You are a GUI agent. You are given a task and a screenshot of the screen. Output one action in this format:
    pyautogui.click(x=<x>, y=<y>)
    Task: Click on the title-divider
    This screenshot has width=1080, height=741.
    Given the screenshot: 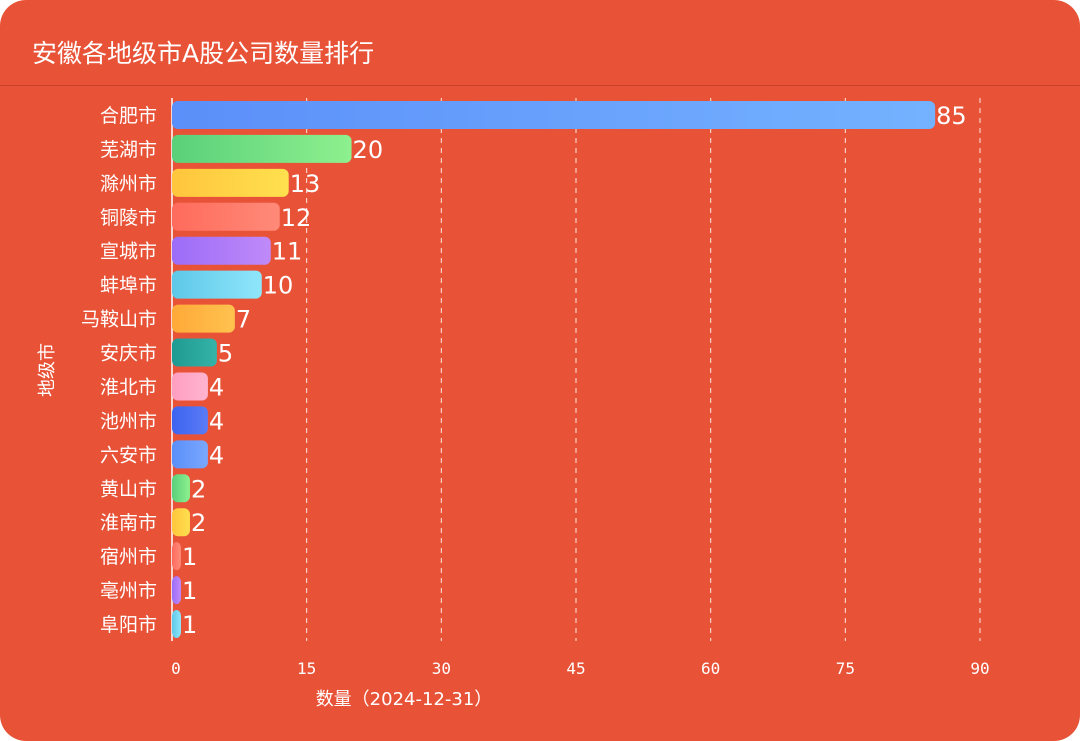 What is the action you would take?
    pyautogui.click(x=540, y=85)
    